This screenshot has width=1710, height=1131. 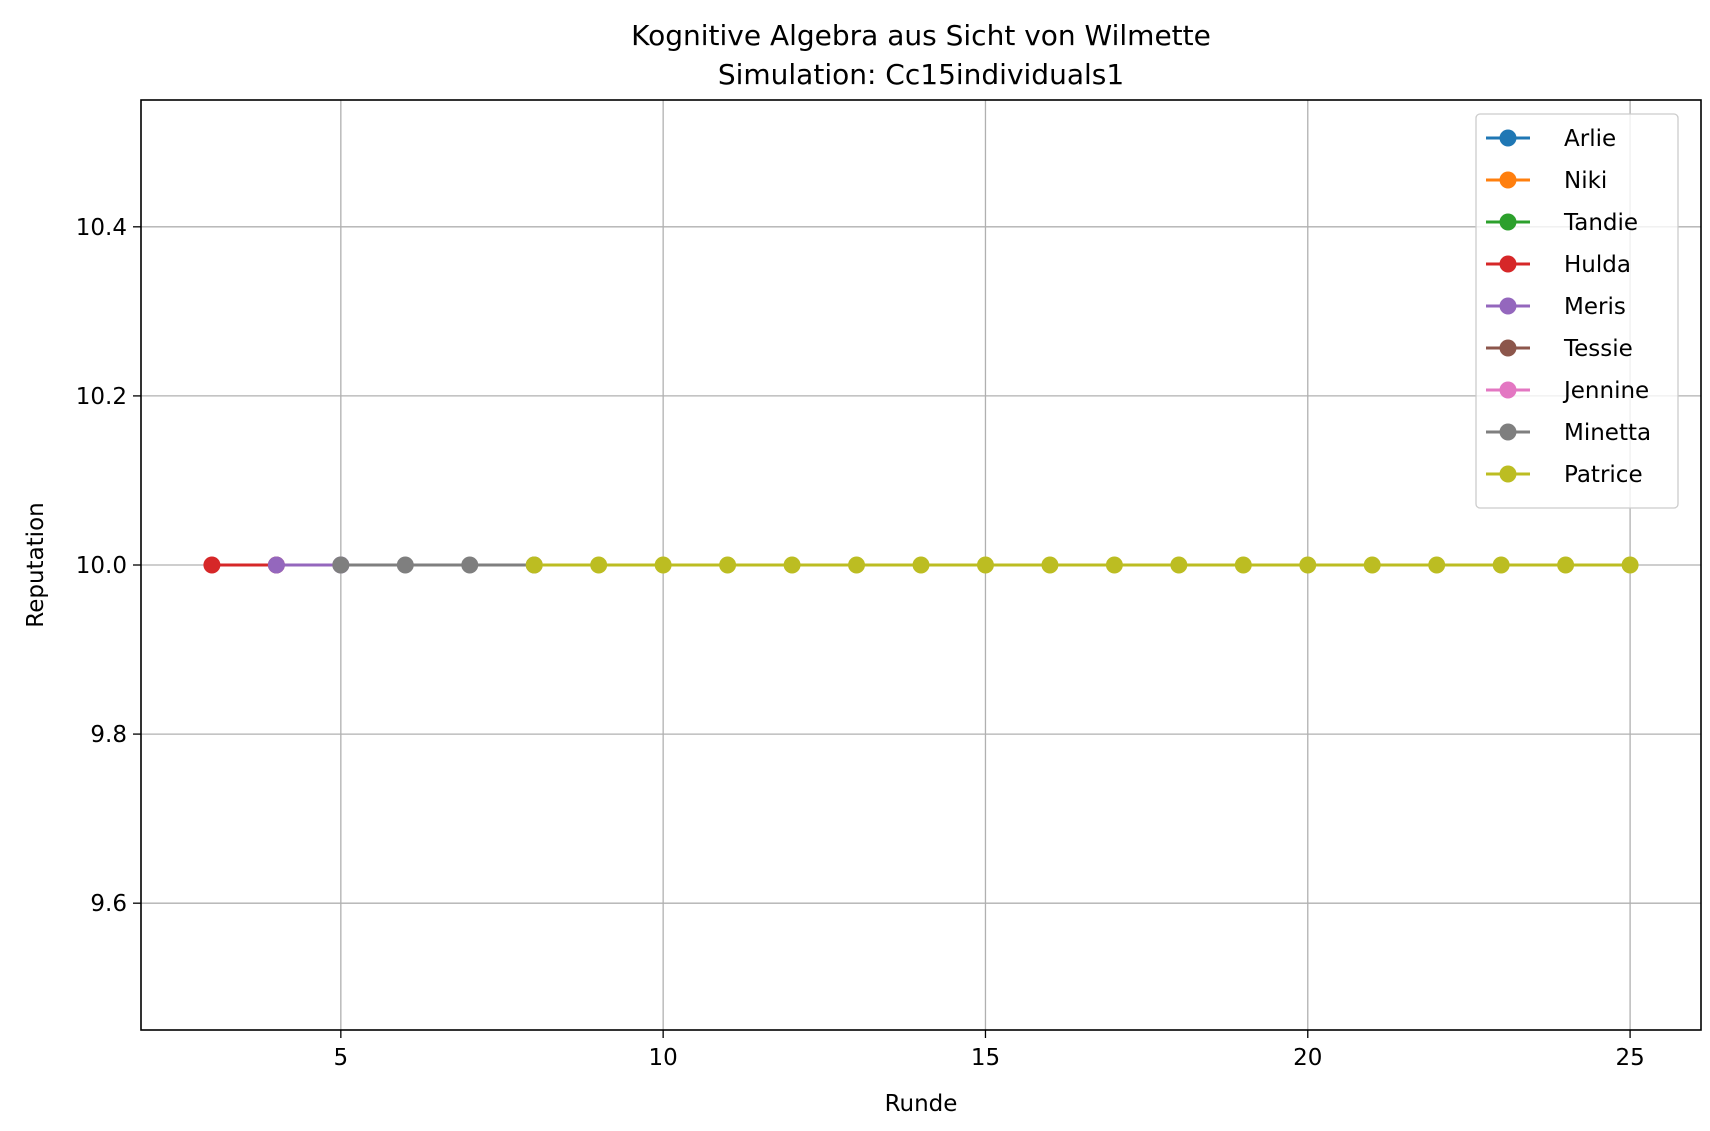 What do you see at coordinates (921, 35) in the screenshot?
I see `chart-title: Kognitive Algebra aus Sicht von Wilmette` at bounding box center [921, 35].